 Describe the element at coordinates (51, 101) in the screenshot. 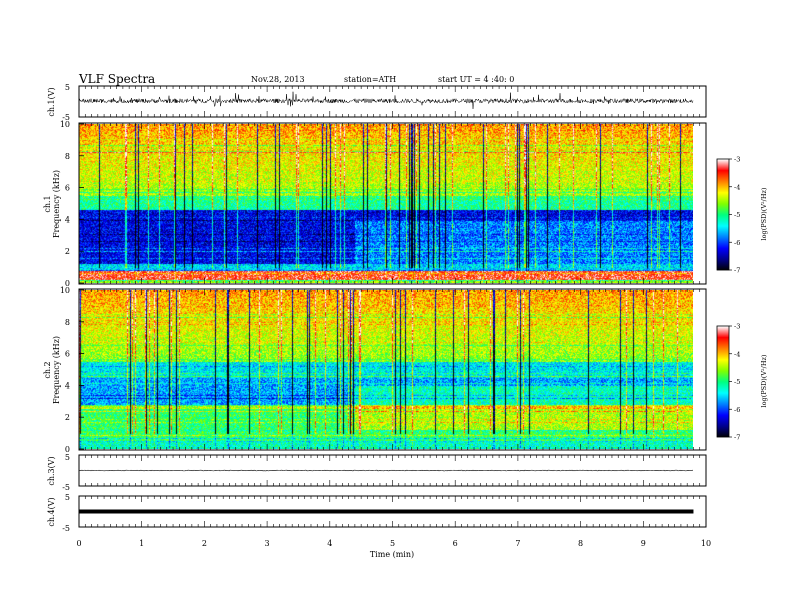

I see `ch1-wave-ylabel: ch.1(V)` at that location.